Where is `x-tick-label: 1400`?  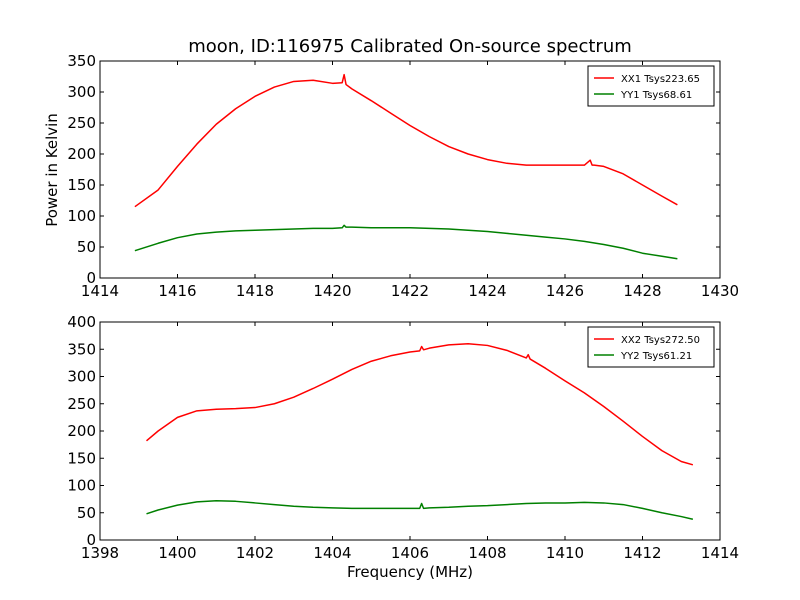
x-tick-label: 1400 is located at coordinates (177, 553).